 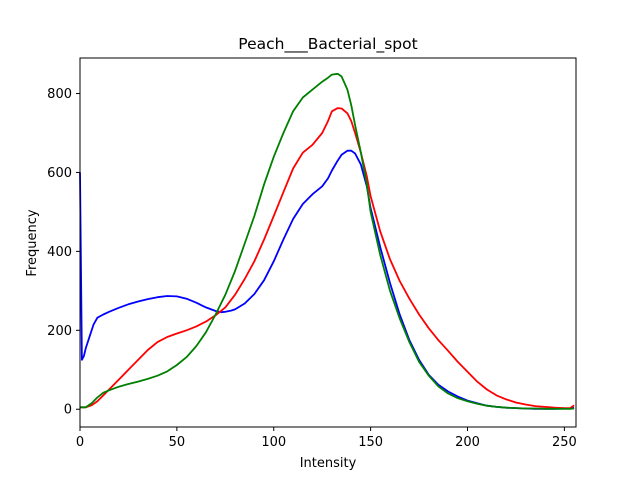 What do you see at coordinates (32, 242) in the screenshot?
I see `y-axis-label: Frequency` at bounding box center [32, 242].